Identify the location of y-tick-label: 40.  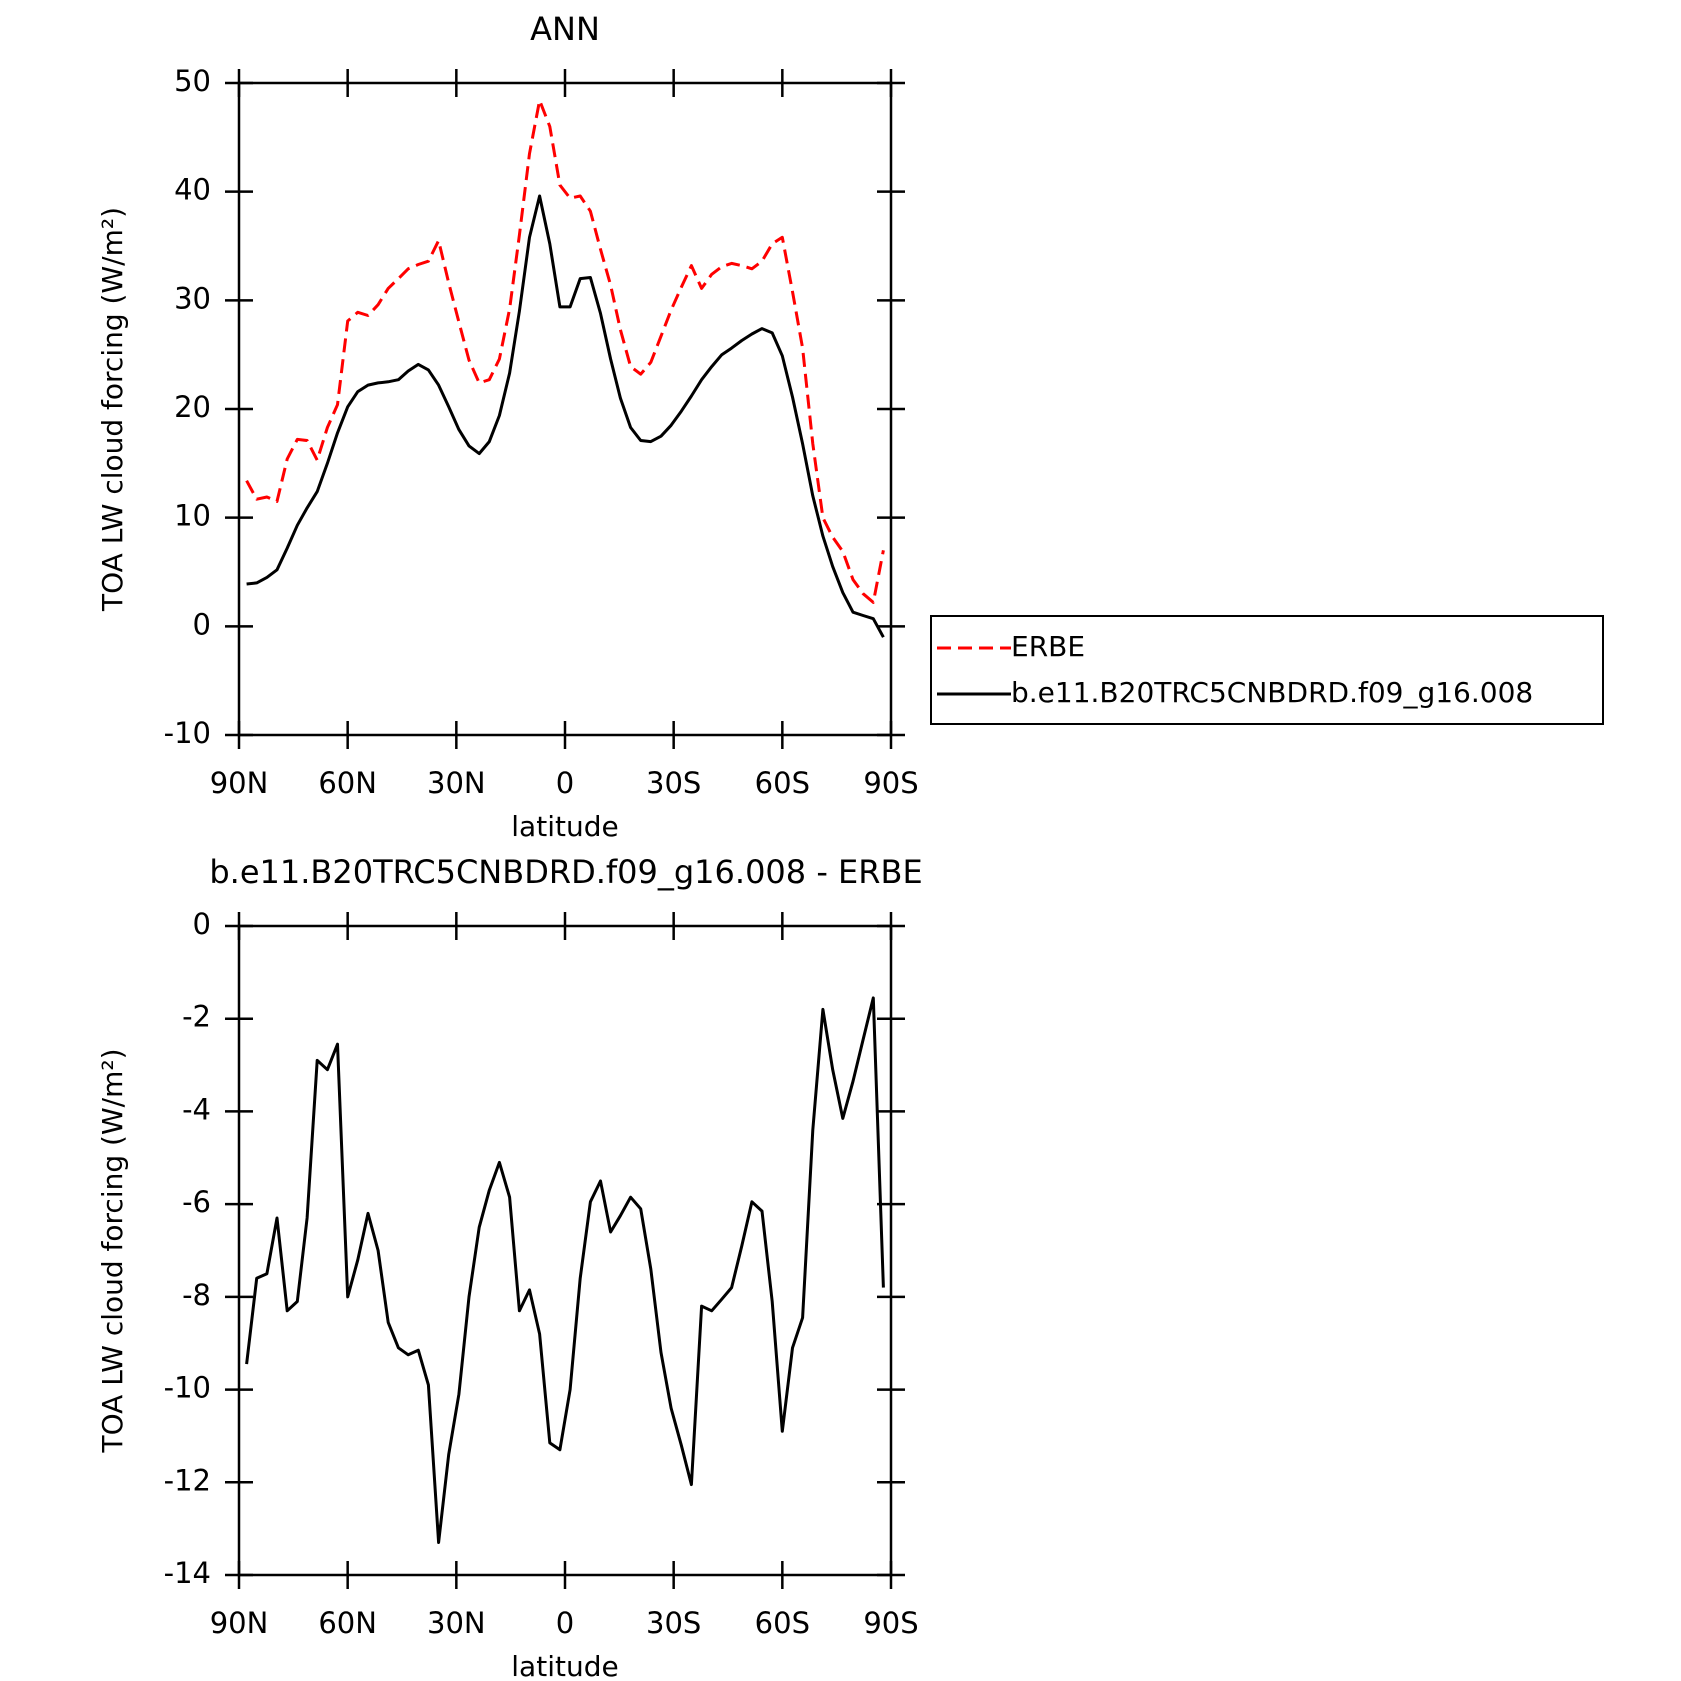
(192, 190).